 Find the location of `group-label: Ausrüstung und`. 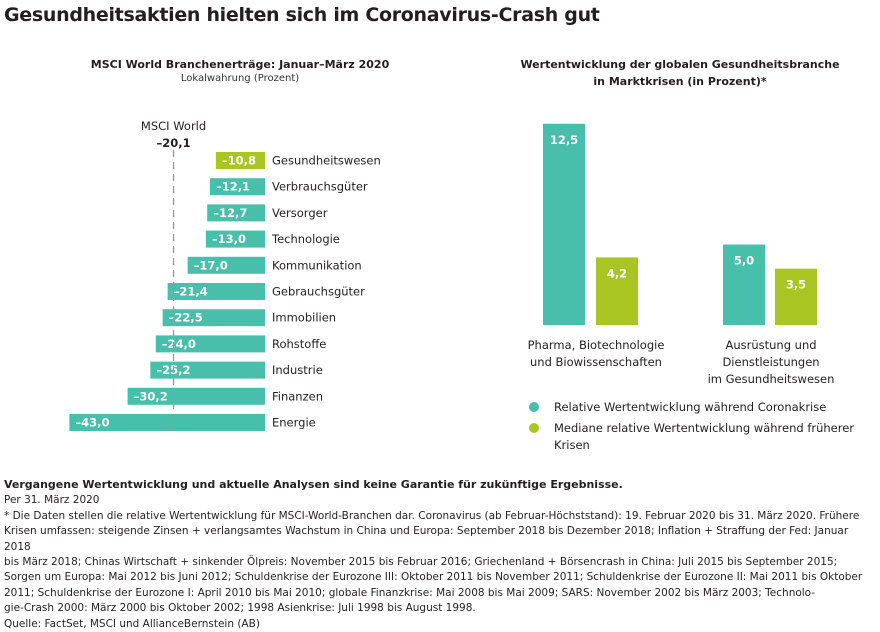

group-label: Ausrüstung und is located at coordinates (770, 345).